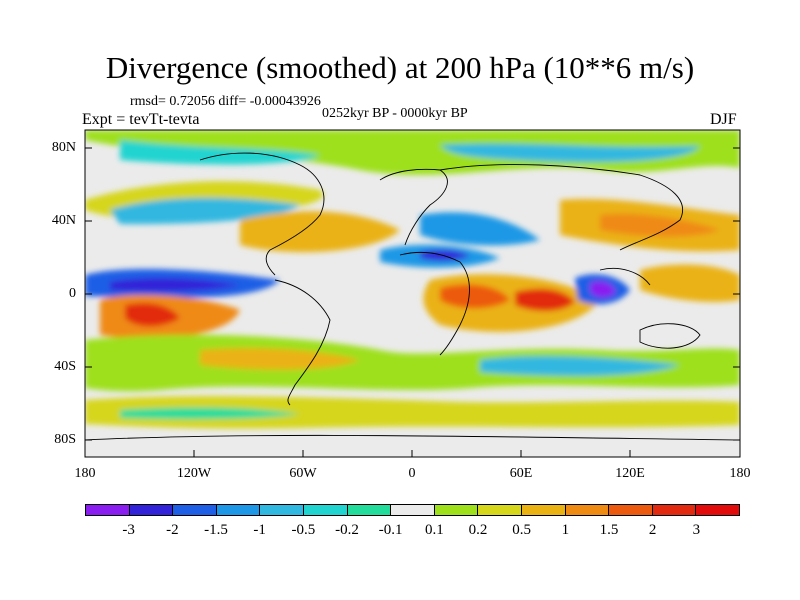 The image size is (800, 600). What do you see at coordinates (696, 530) in the screenshot?
I see `colorbar-label: 3` at bounding box center [696, 530].